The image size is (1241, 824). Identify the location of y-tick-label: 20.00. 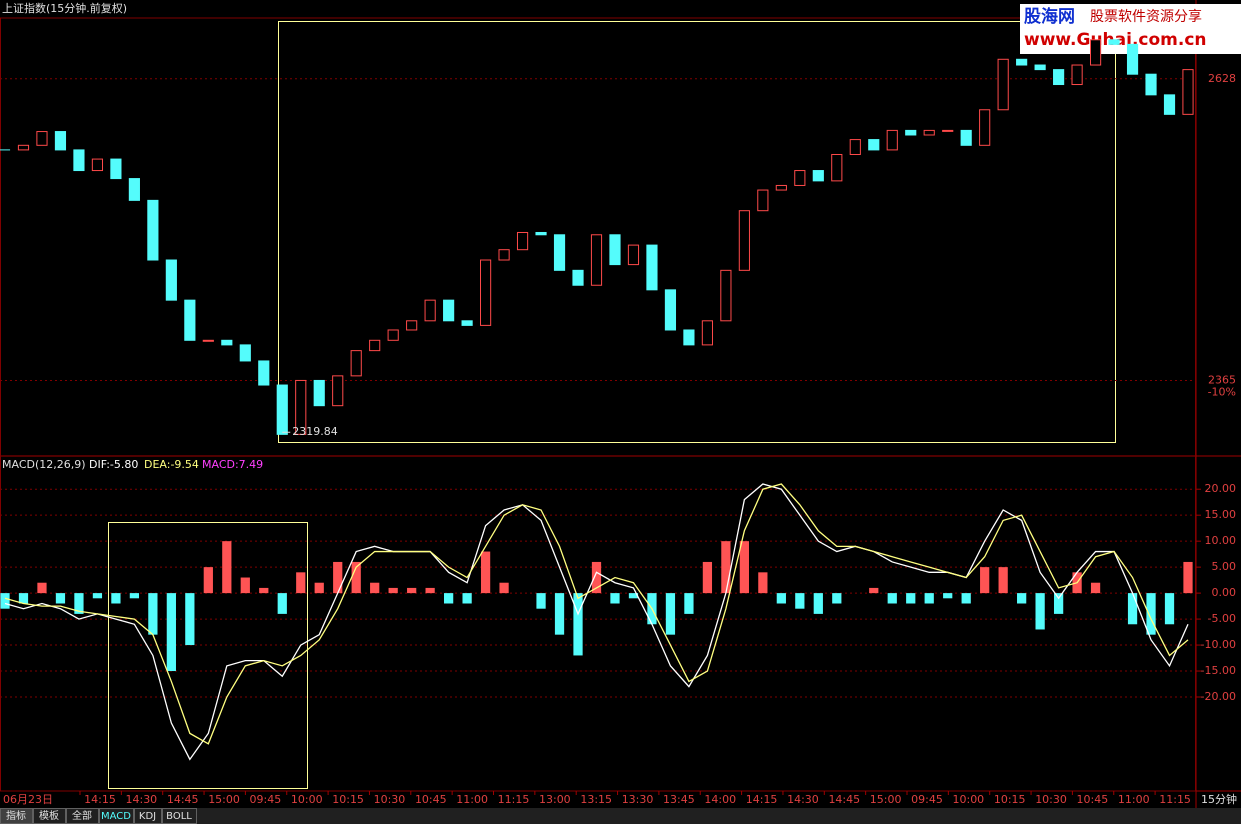
(1221, 488).